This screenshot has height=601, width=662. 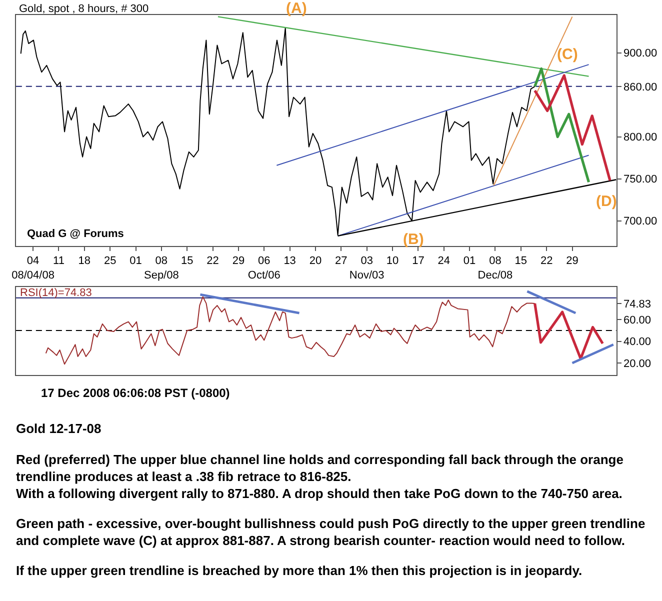 I want to click on x-tick-label: 11, so click(x=58, y=261).